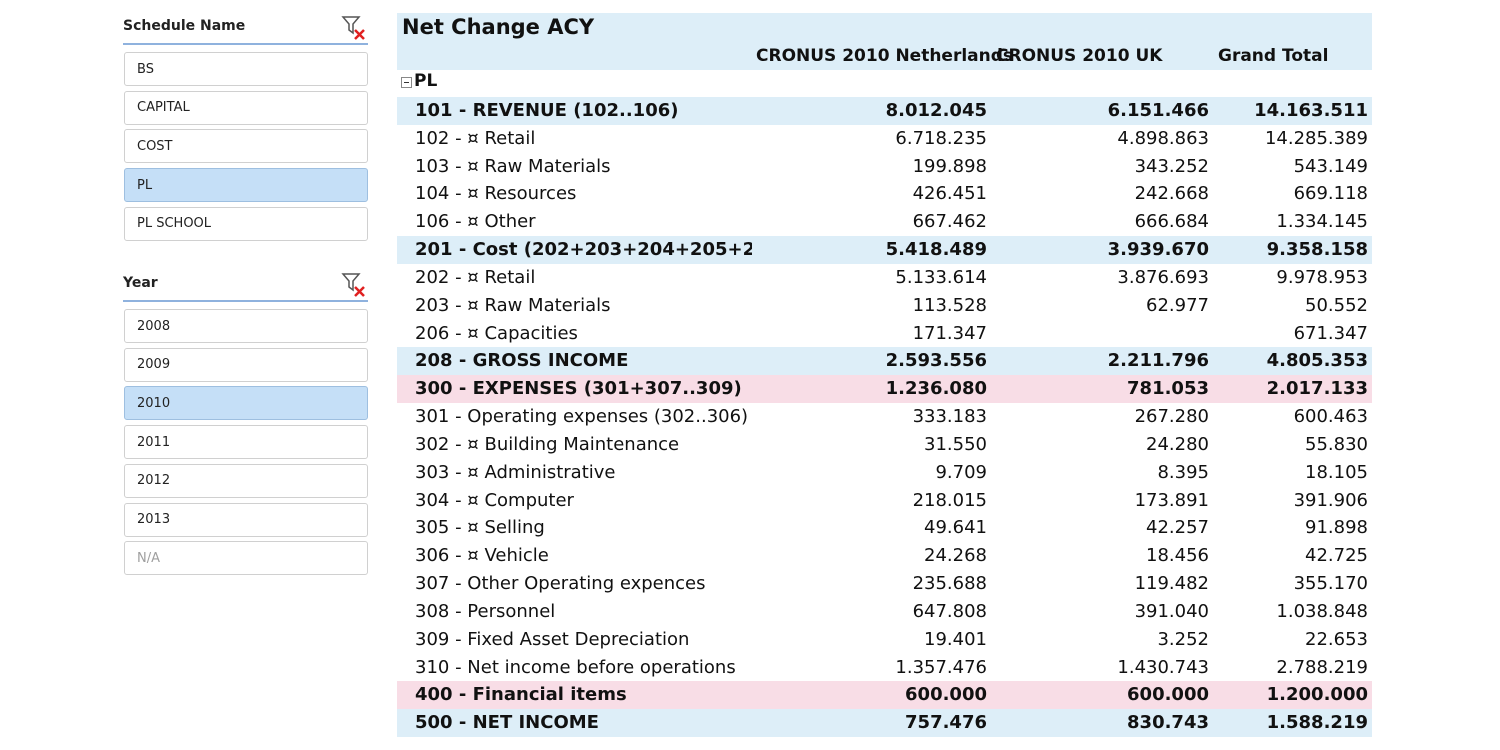 The image size is (1500, 750). I want to click on row-label: 303 - ¤ Administrative, so click(515, 472).